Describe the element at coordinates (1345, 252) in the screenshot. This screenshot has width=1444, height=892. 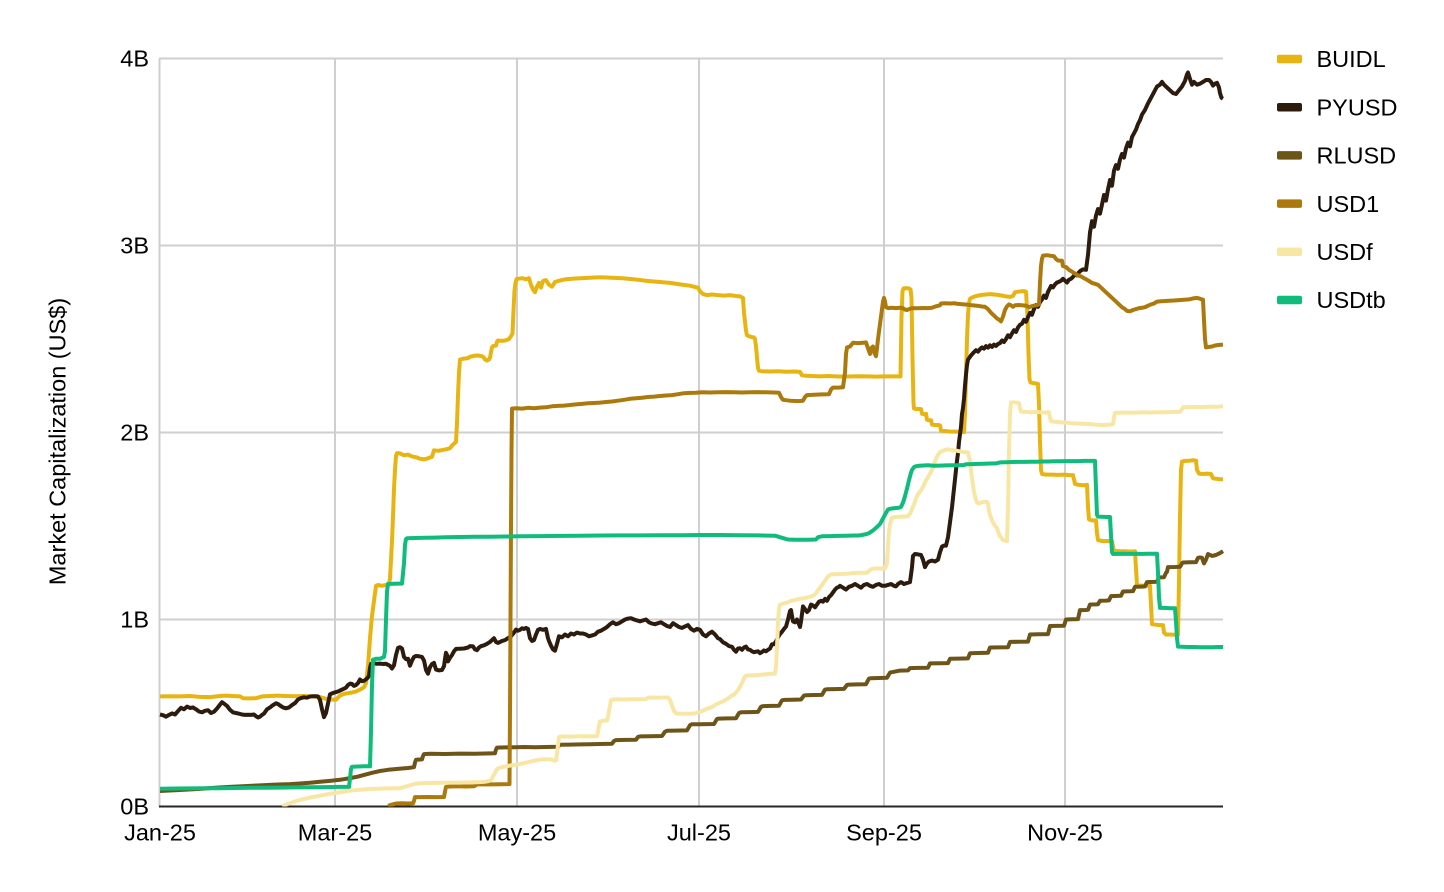
I see `svg-text: USDf` at that location.